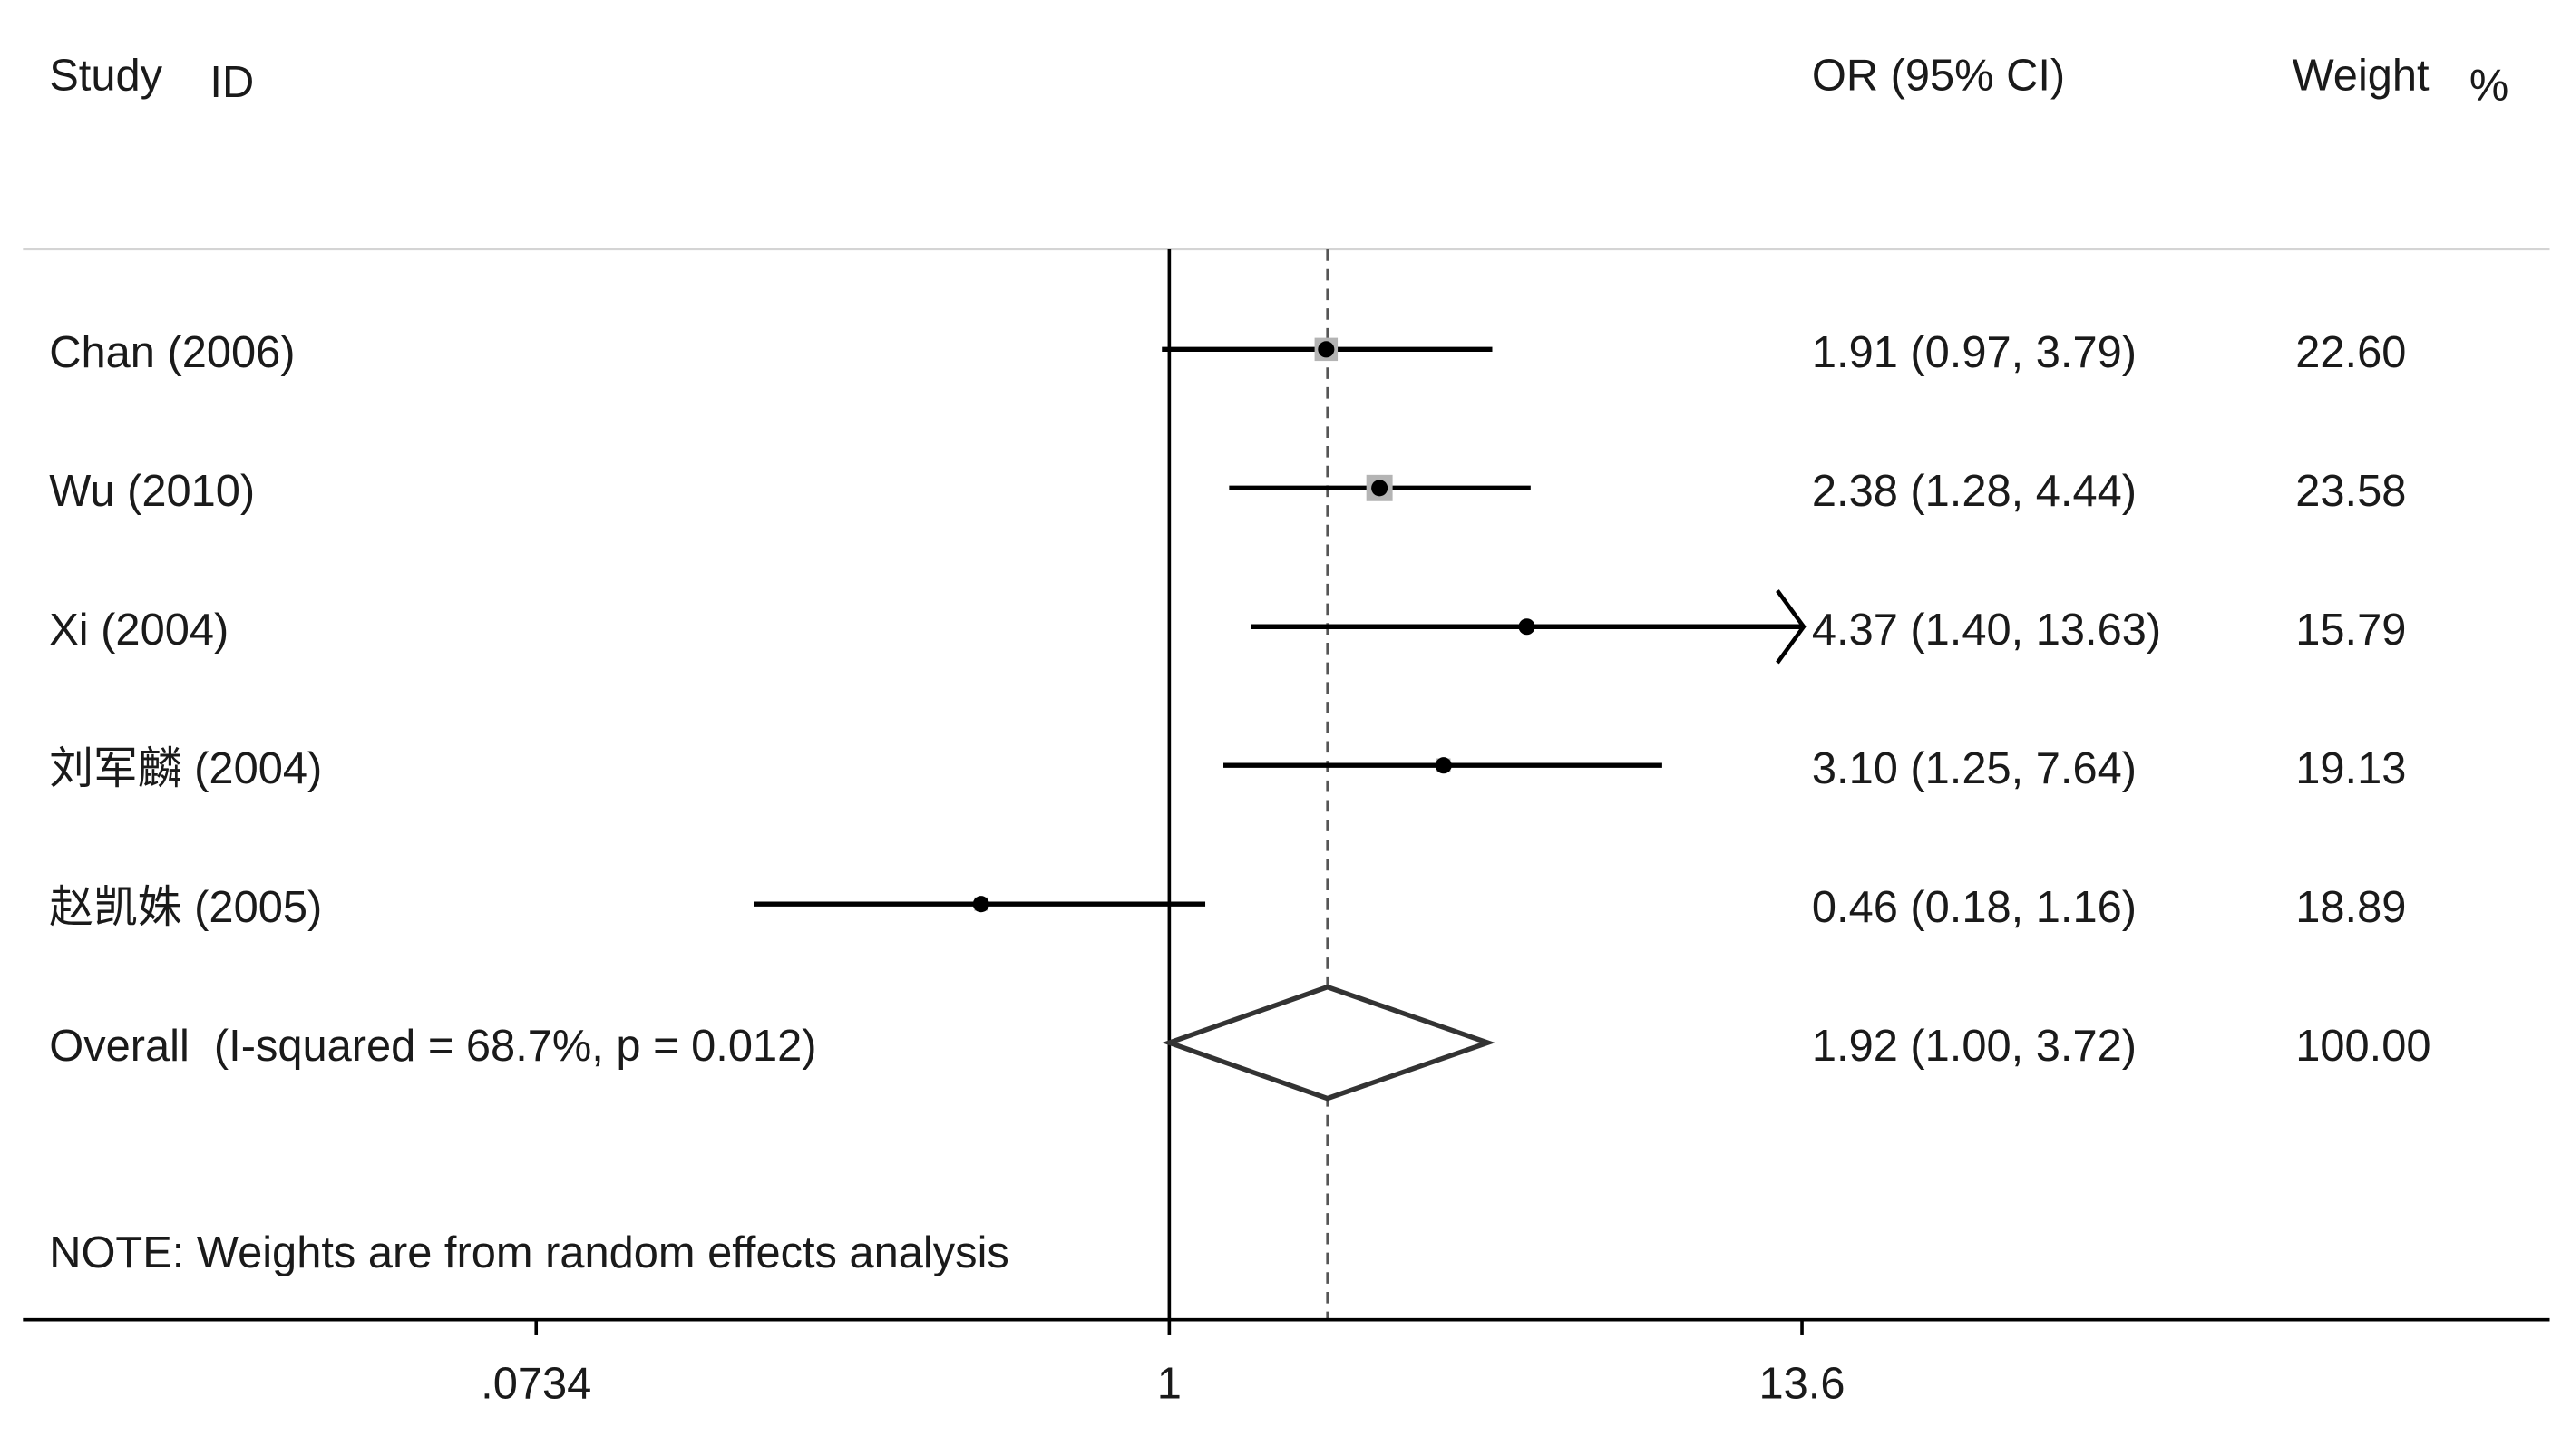 The width and height of the screenshot is (2571, 1456). I want to click on study-label: 赵凯姝 (2005), so click(185, 908).